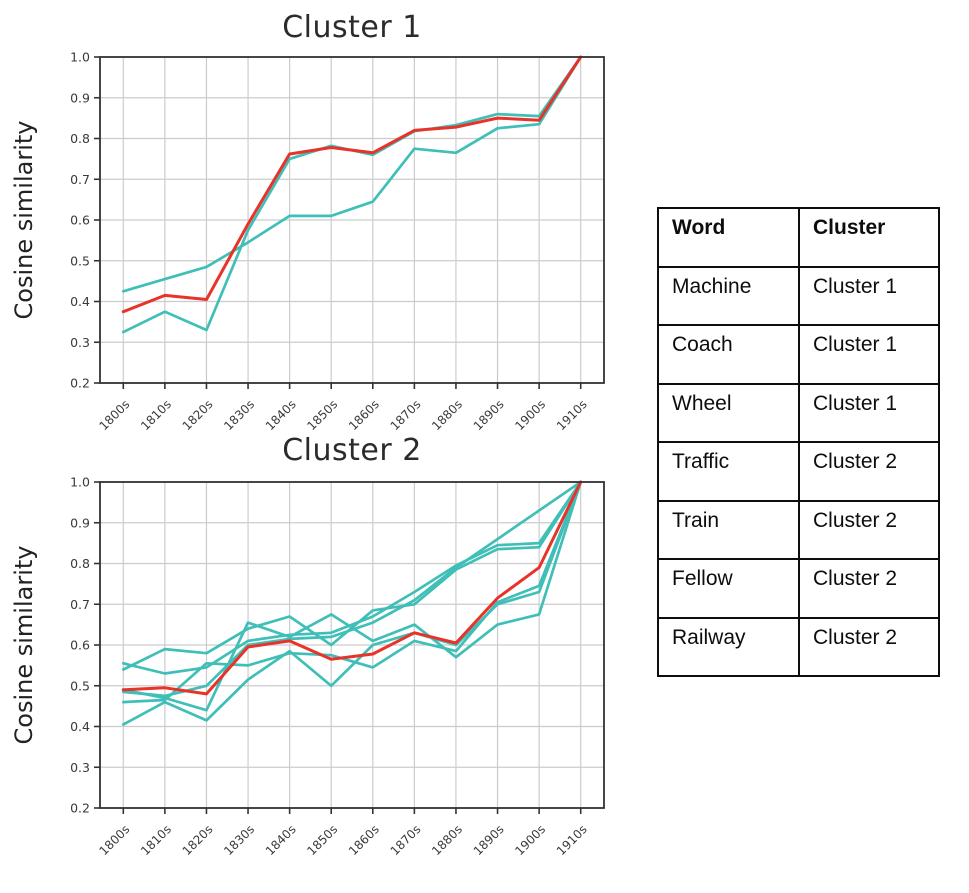 The image size is (969, 893). I want to click on table-row: Coach Cluster 1, so click(798, 354).